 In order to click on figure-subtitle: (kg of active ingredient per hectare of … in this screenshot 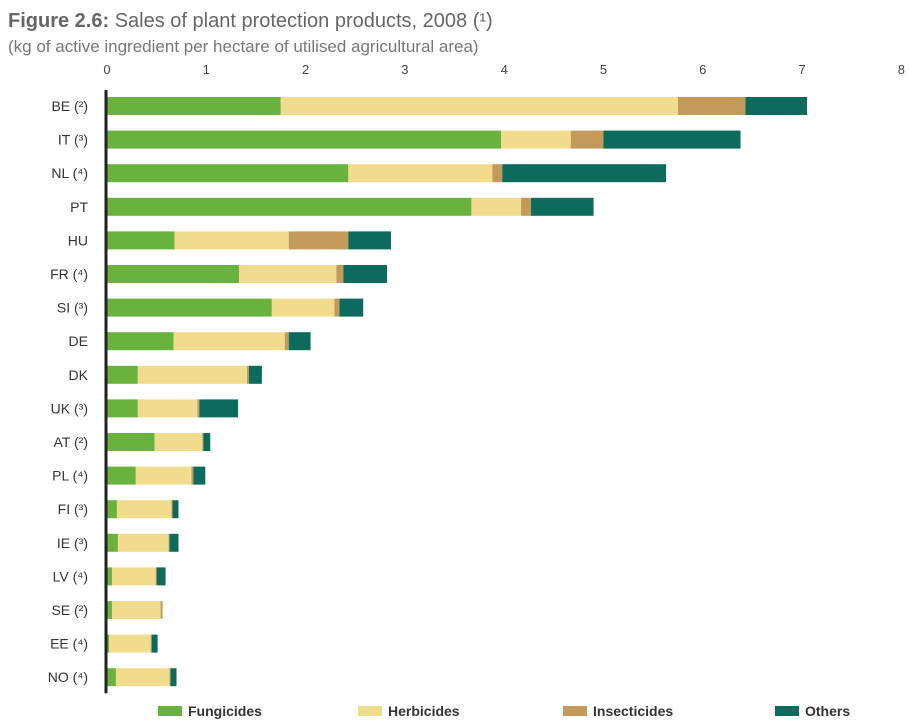, I will do `click(243, 46)`.